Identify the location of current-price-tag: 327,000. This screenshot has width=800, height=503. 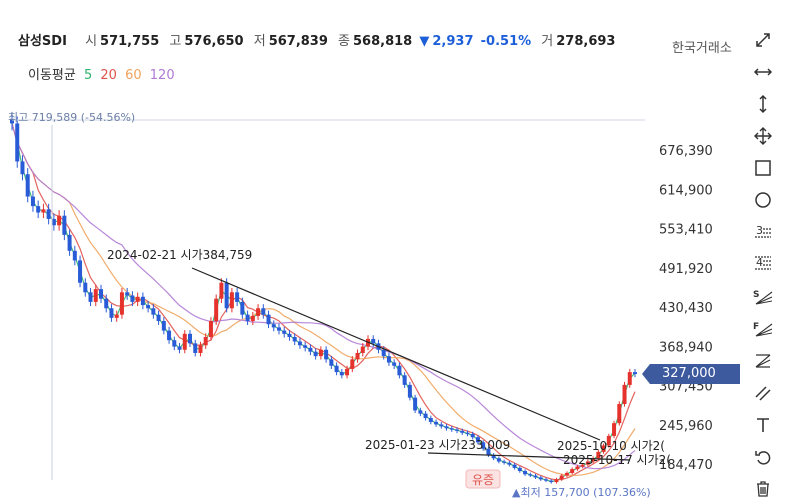
(691, 374).